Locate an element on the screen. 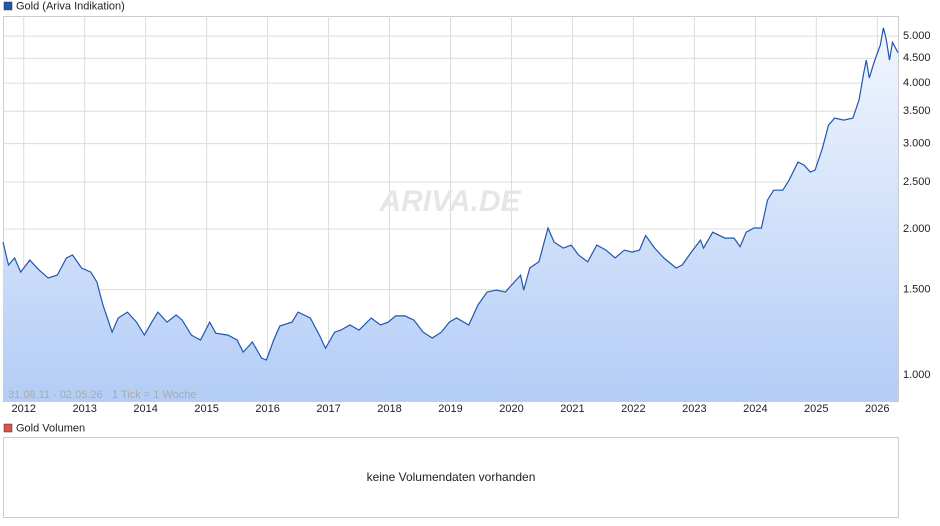  x-tick-label: 2023 is located at coordinates (694, 409).